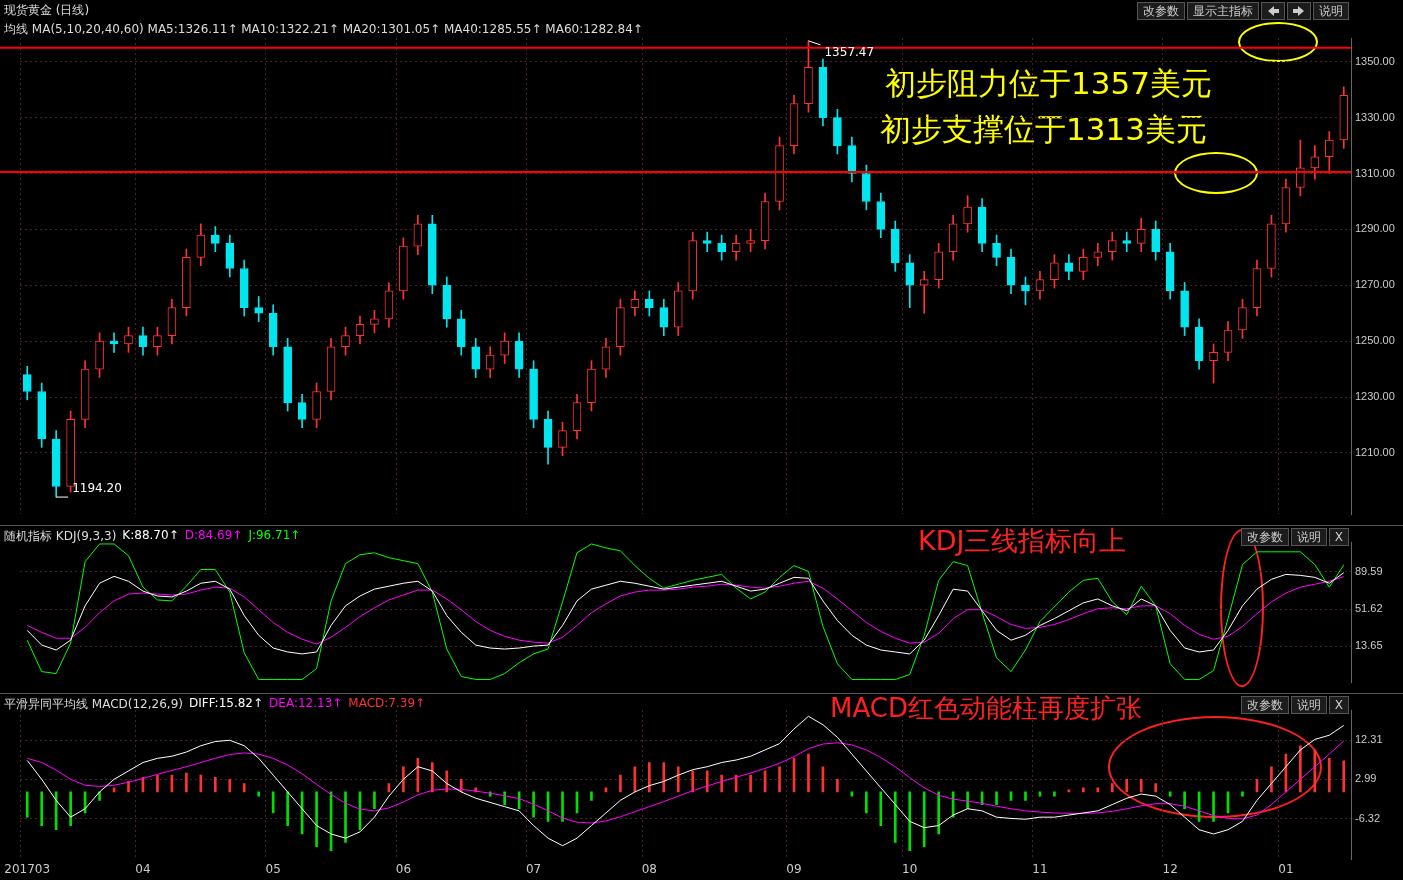 The image size is (1403, 880). I want to click on chart-title: 平滑异同平均线 MACD(12,26,9), so click(93, 704).